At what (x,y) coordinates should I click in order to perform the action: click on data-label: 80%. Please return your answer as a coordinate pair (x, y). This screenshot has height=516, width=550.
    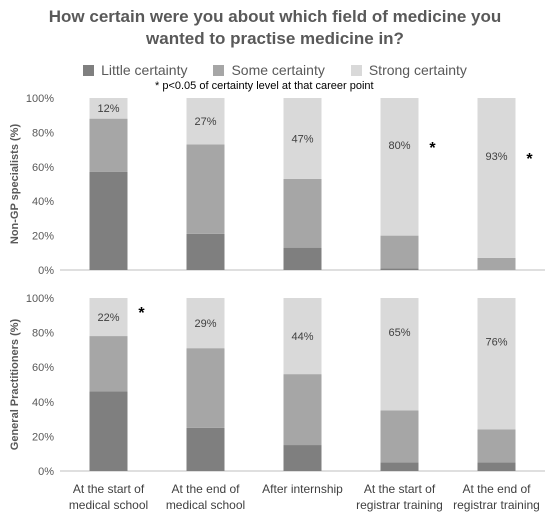
    Looking at the image, I should click on (399, 146).